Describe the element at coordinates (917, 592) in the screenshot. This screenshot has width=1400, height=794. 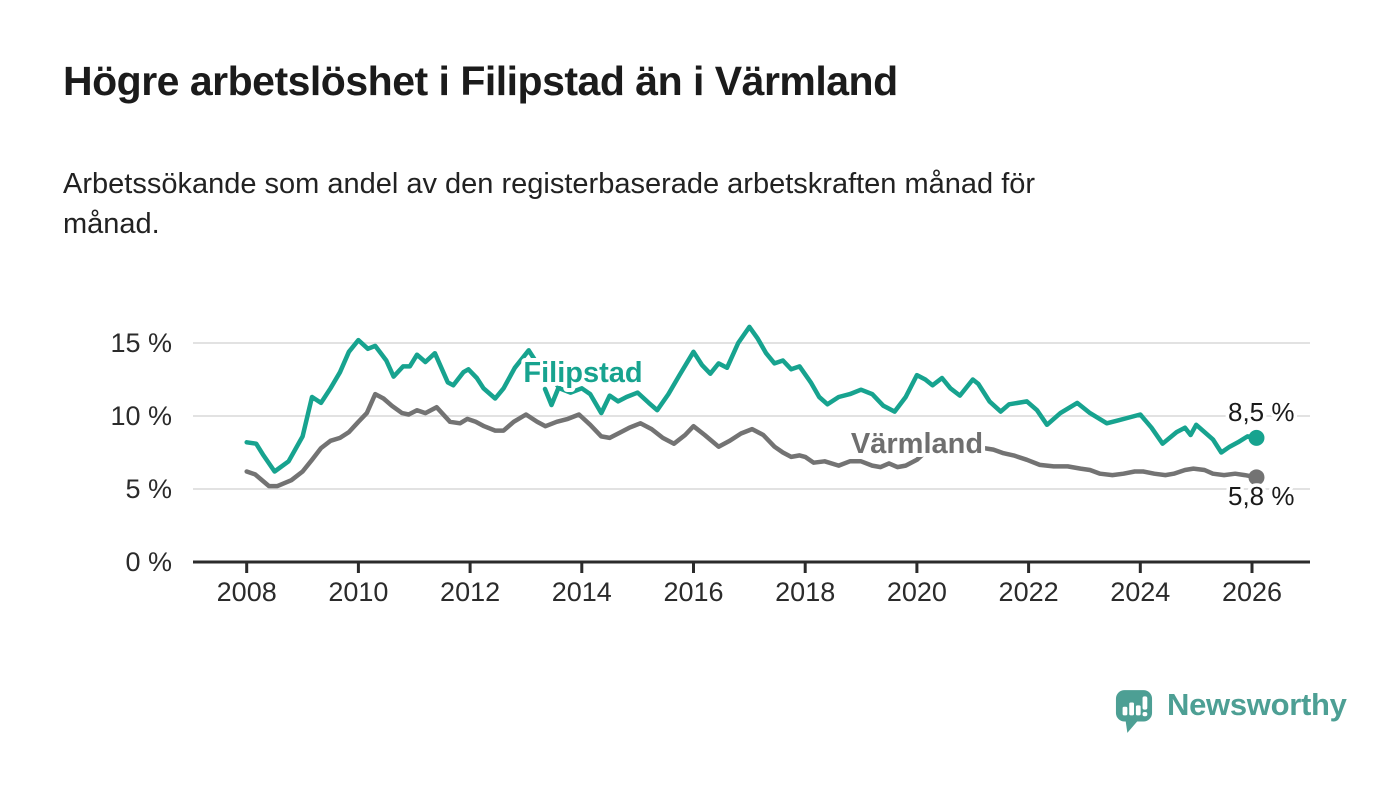
I see `x-tick-label: 2020` at that location.